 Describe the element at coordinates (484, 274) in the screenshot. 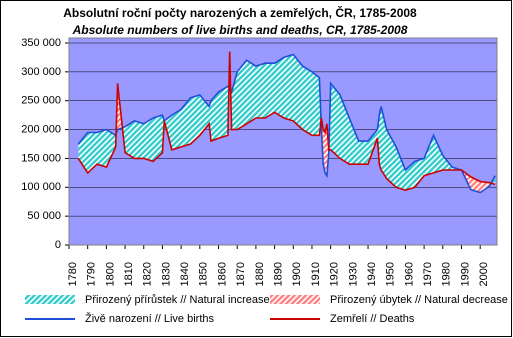

I see `x-tick-label: 2000` at that location.